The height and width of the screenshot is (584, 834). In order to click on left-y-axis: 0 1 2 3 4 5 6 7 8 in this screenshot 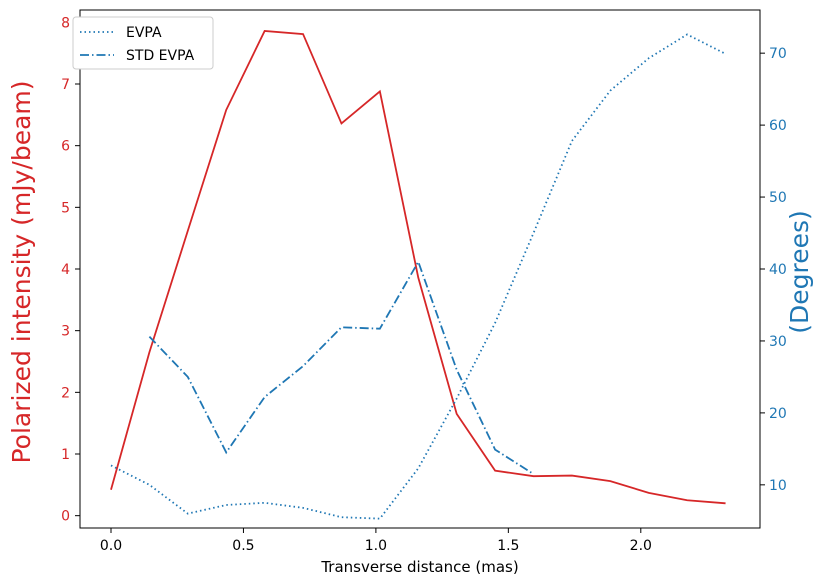, I will do `click(70, 270)`.